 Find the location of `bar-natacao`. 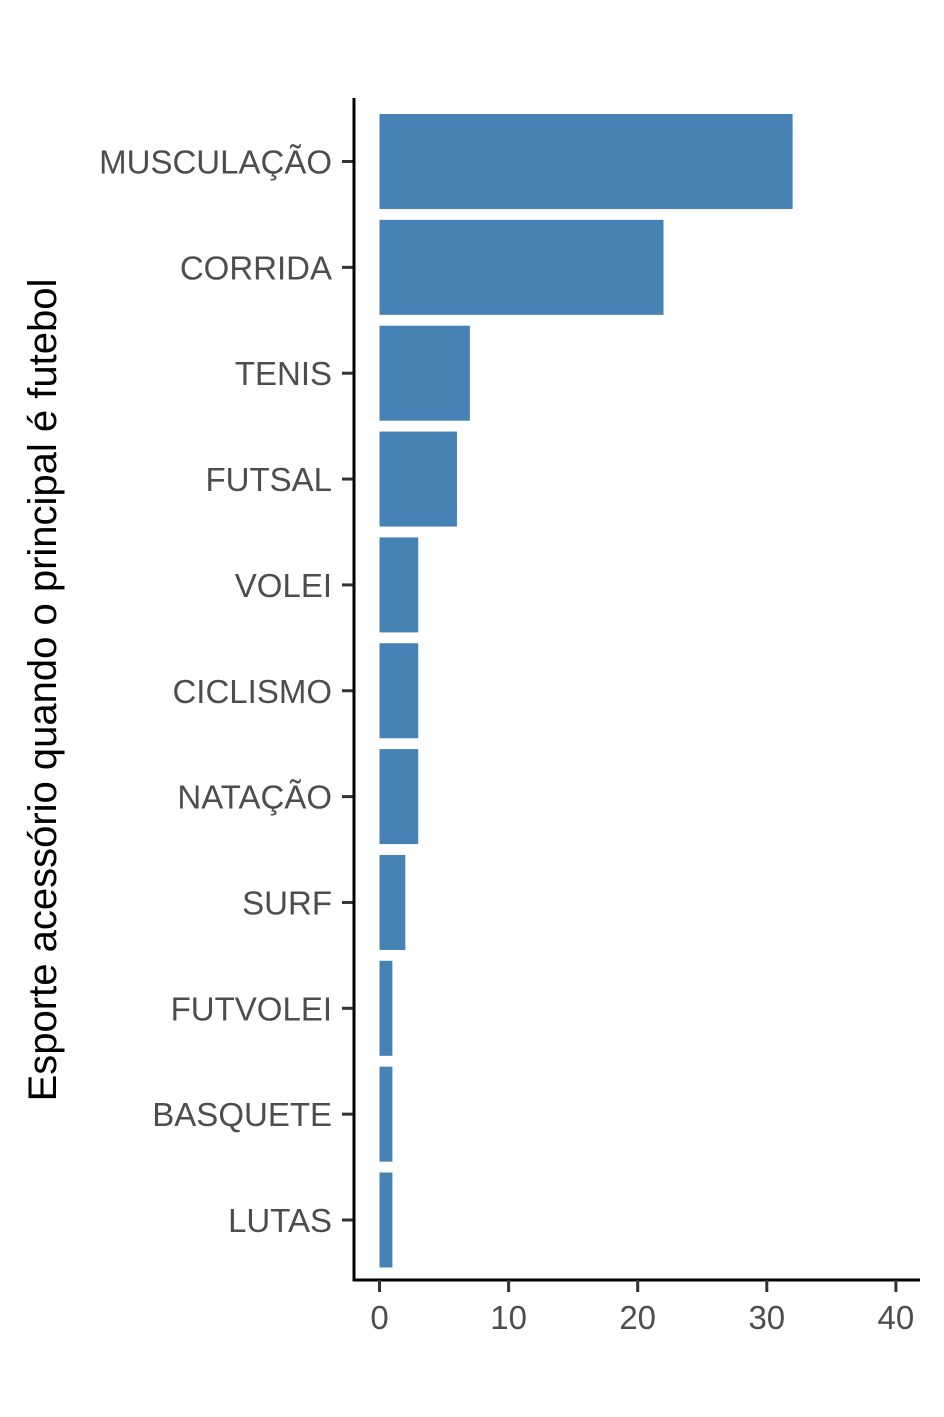

bar-natacao is located at coordinates (399, 797).